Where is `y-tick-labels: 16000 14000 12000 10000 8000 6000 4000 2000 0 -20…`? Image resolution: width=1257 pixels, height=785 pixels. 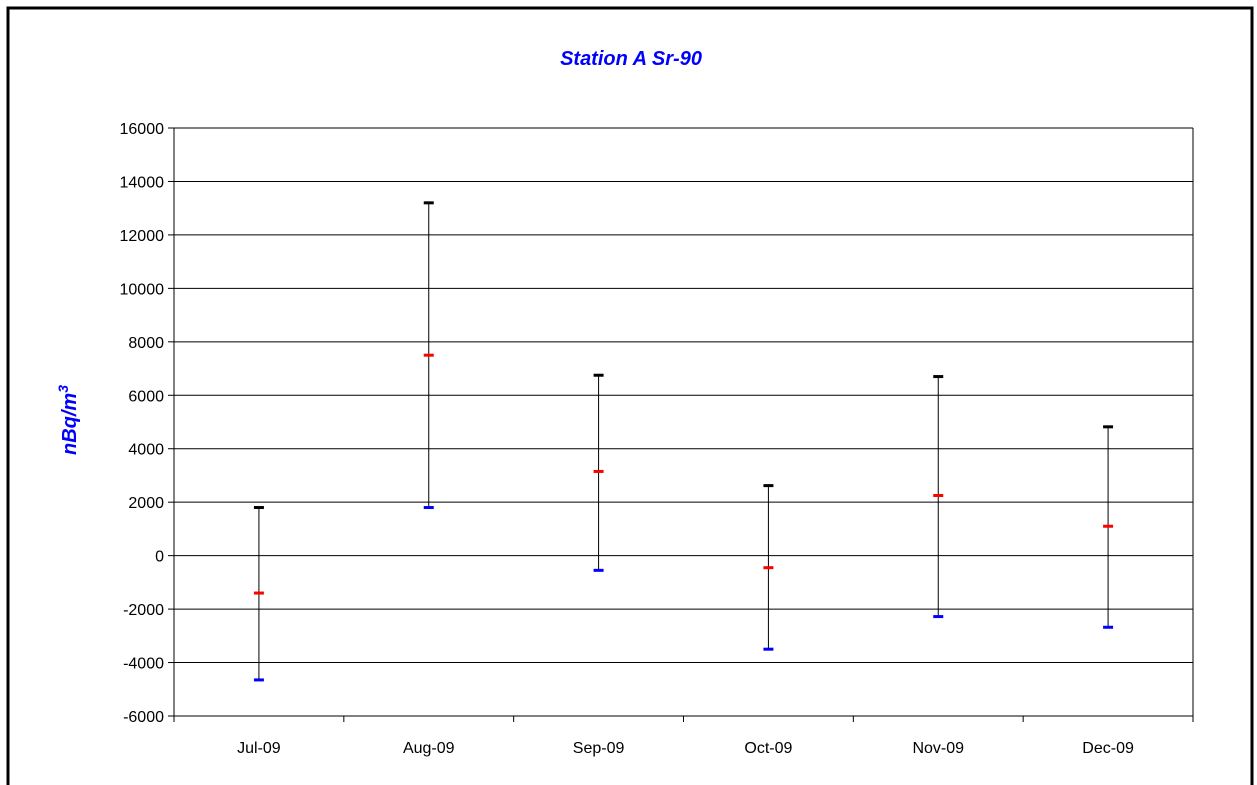
y-tick-labels: 16000 14000 12000 10000 8000 6000 4000 2000 0 -20… is located at coordinates (142, 423).